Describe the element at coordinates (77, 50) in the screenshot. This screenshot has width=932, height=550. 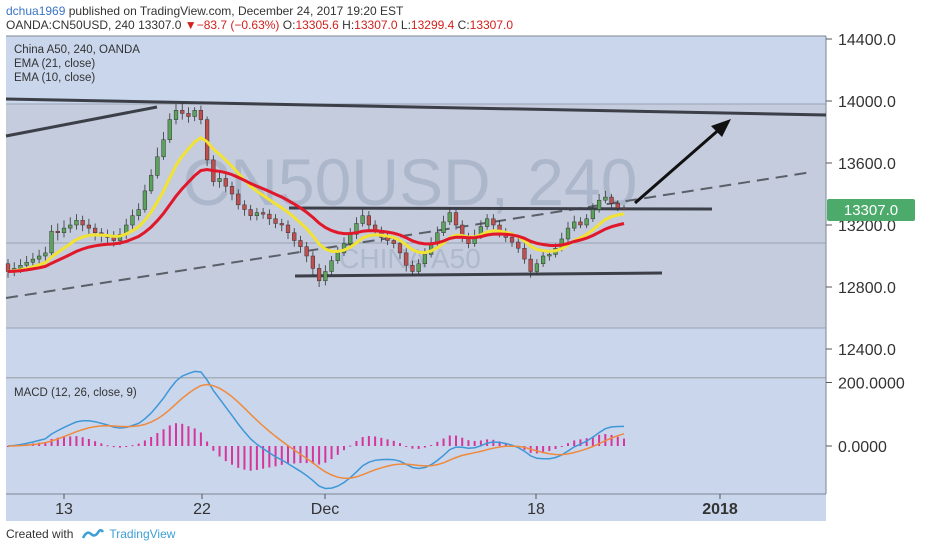
I see `legend-main: China A50, 240, OANDA` at that location.